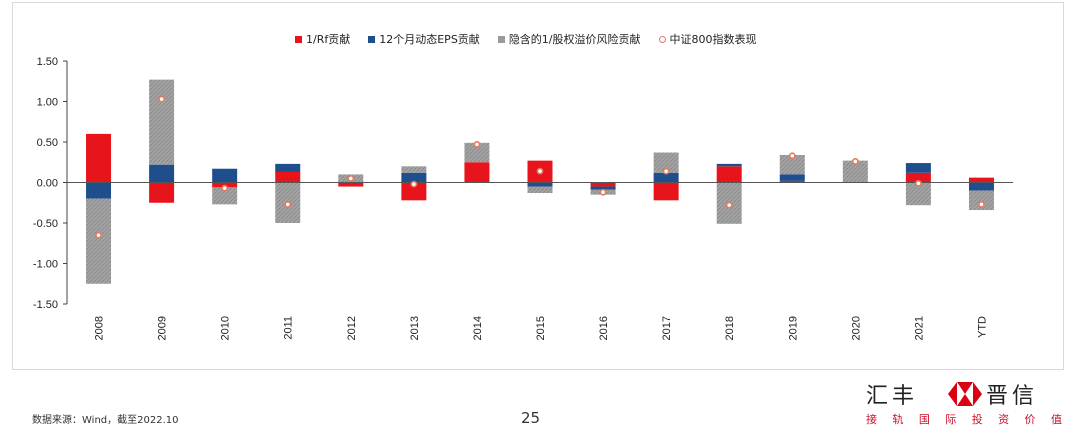  I want to click on hsbc-hexagon-logo-icon, so click(965, 394).